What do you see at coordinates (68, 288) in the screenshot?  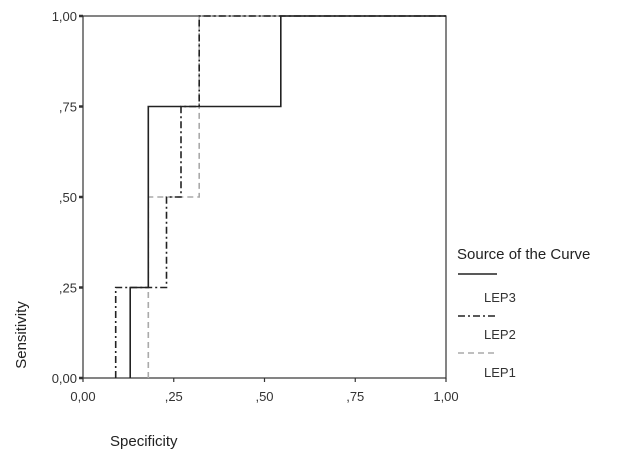 I see `y-tick-label: ,25` at bounding box center [68, 288].